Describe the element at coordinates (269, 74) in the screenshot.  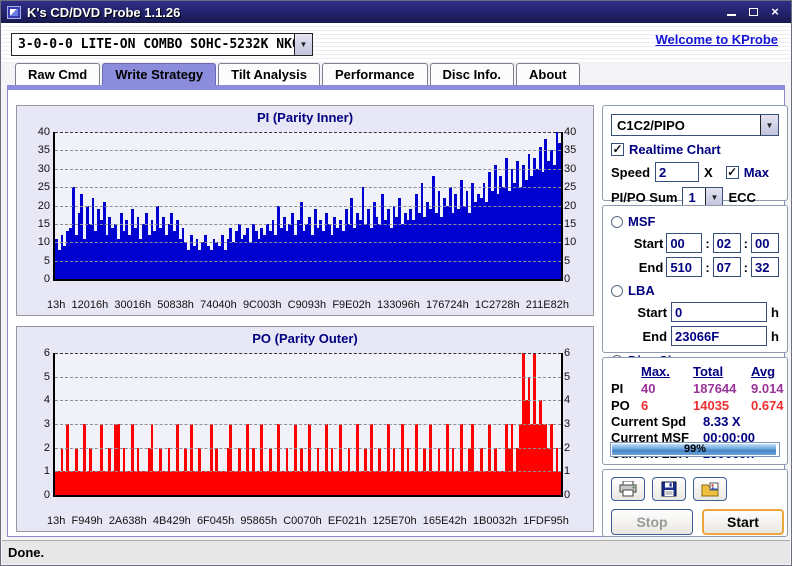
I see `tab-tilt-analysis: Tilt Analysis` at that location.